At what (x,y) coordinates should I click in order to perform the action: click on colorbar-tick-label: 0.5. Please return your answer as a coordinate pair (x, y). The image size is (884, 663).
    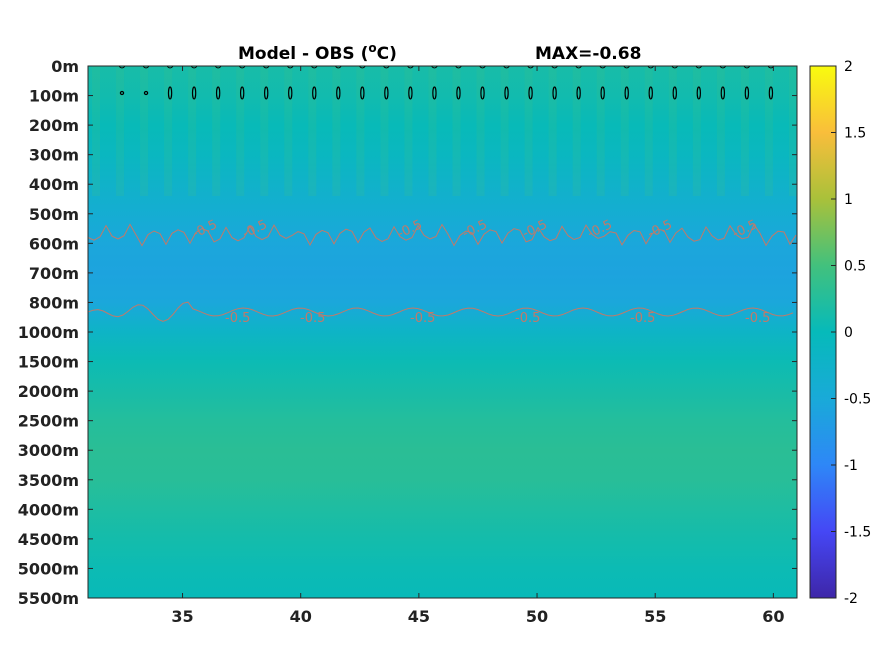
    Looking at the image, I should click on (855, 267).